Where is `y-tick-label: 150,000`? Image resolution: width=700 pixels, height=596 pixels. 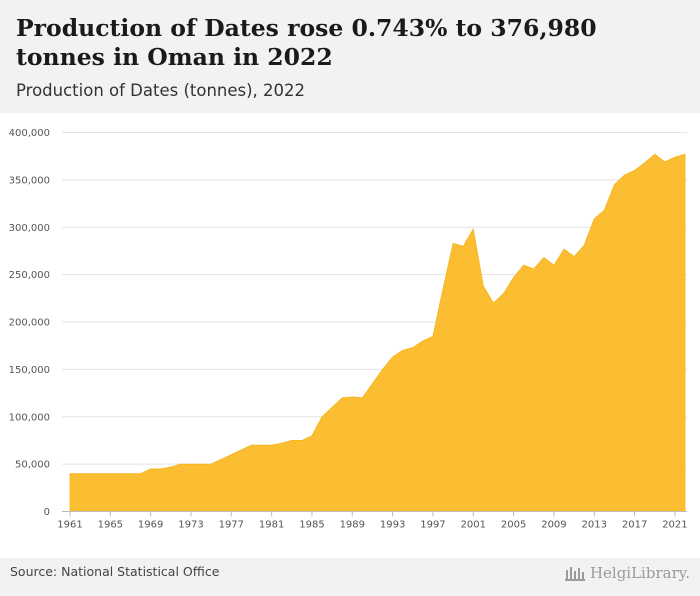
y-tick-label: 150,000 is located at coordinates (29, 370).